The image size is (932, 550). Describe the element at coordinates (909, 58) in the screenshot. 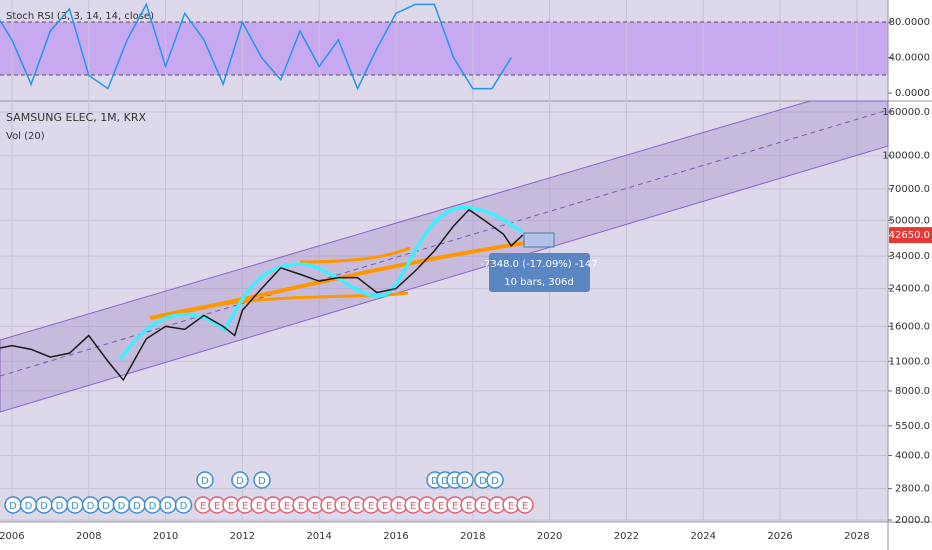

I see `stoch-tick-label: 40.0000` at that location.